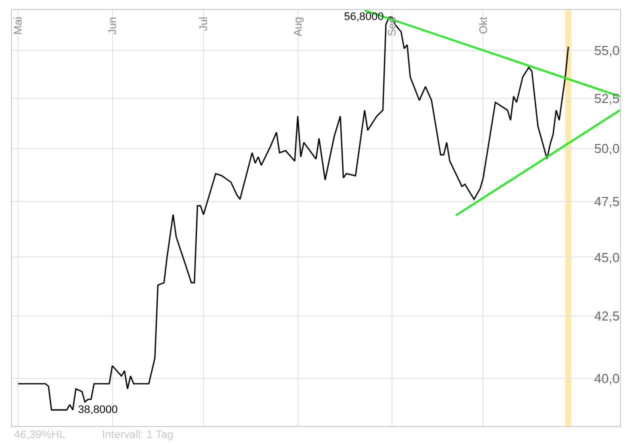 This screenshot has height=444, width=634. What do you see at coordinates (204, 23) in the screenshot?
I see `x-tick-label: Jul` at bounding box center [204, 23].